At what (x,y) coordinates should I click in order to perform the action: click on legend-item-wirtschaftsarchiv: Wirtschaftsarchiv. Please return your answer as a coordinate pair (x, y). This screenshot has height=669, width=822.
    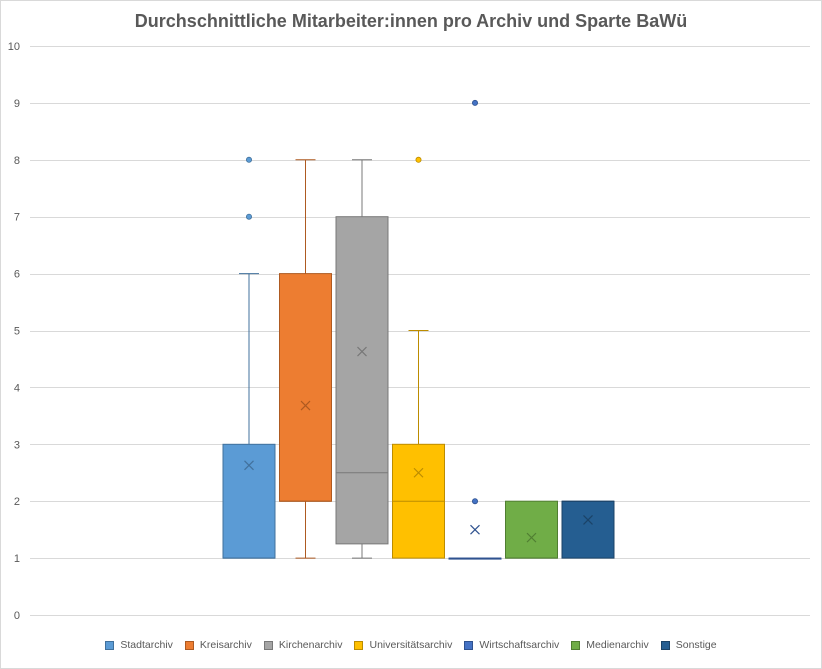
    Looking at the image, I should click on (511, 645).